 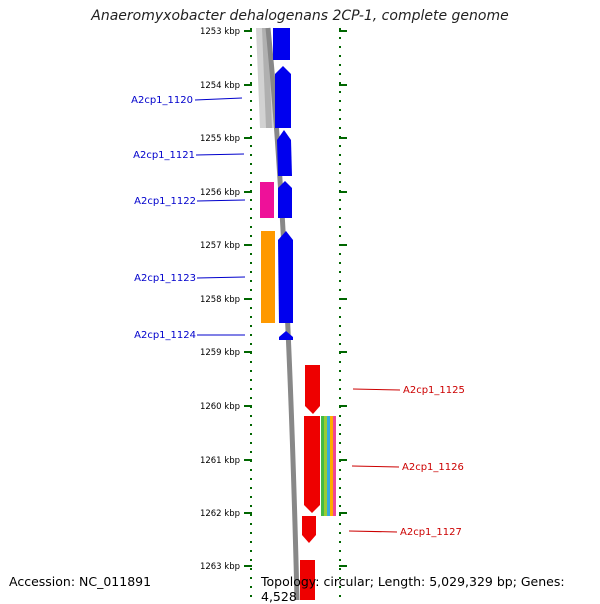 I want to click on gene-block-multicolor, so click(x=328, y=466).